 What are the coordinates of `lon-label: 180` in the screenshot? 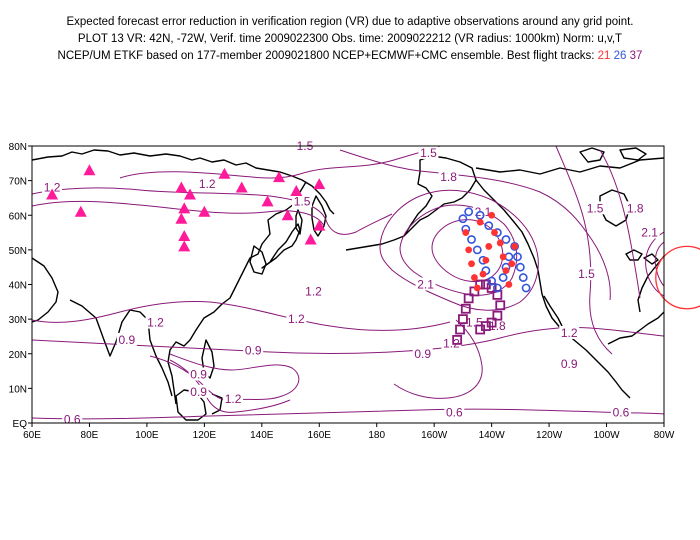 It's located at (376, 435).